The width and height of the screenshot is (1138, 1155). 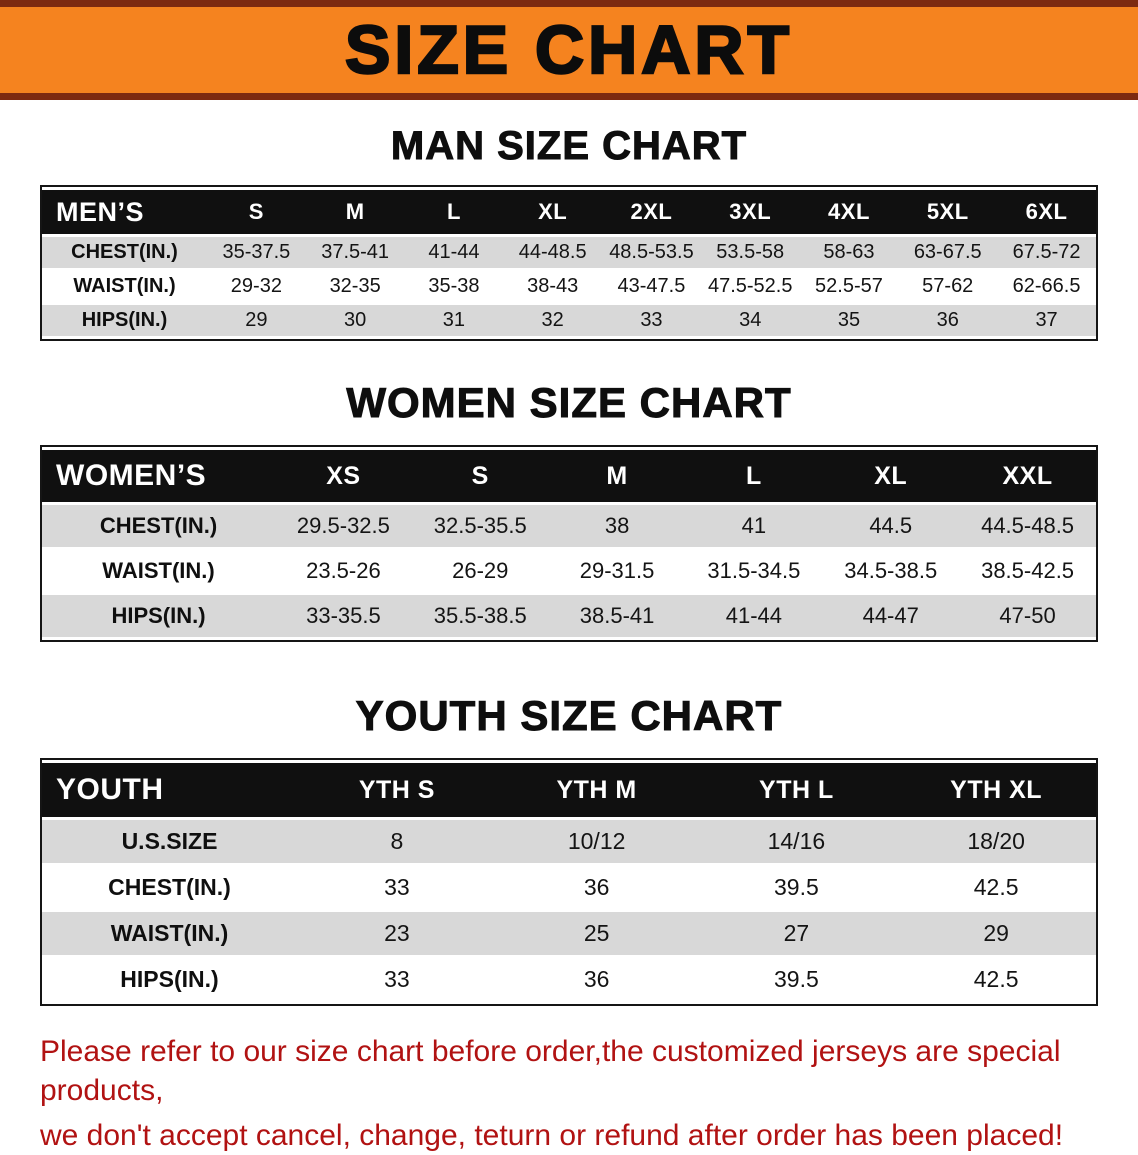 I want to click on page-title: SIZE CHART, so click(x=568, y=50).